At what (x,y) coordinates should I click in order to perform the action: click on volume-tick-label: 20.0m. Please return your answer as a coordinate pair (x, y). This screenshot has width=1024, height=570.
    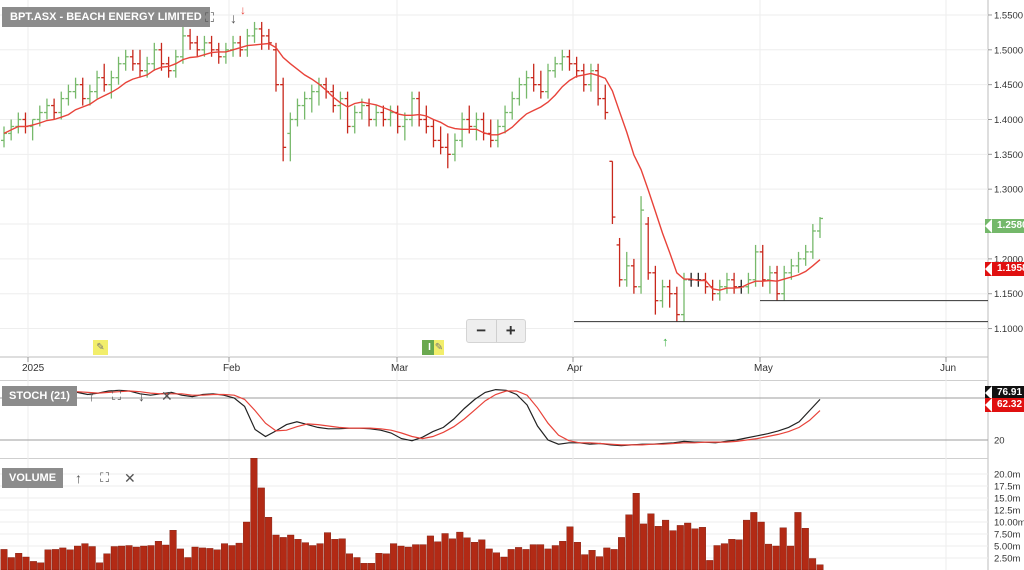
    Looking at the image, I should click on (1007, 475).